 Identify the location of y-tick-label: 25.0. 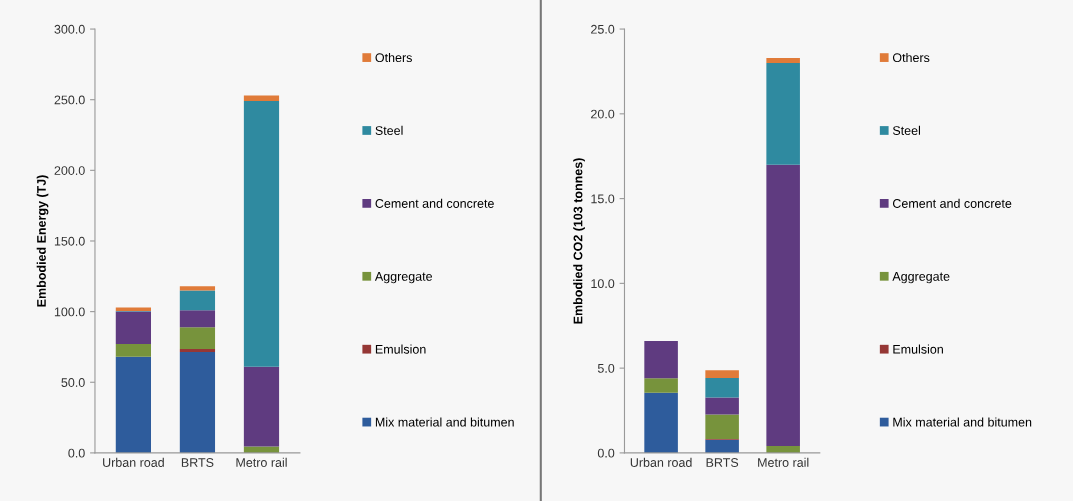
(603, 29).